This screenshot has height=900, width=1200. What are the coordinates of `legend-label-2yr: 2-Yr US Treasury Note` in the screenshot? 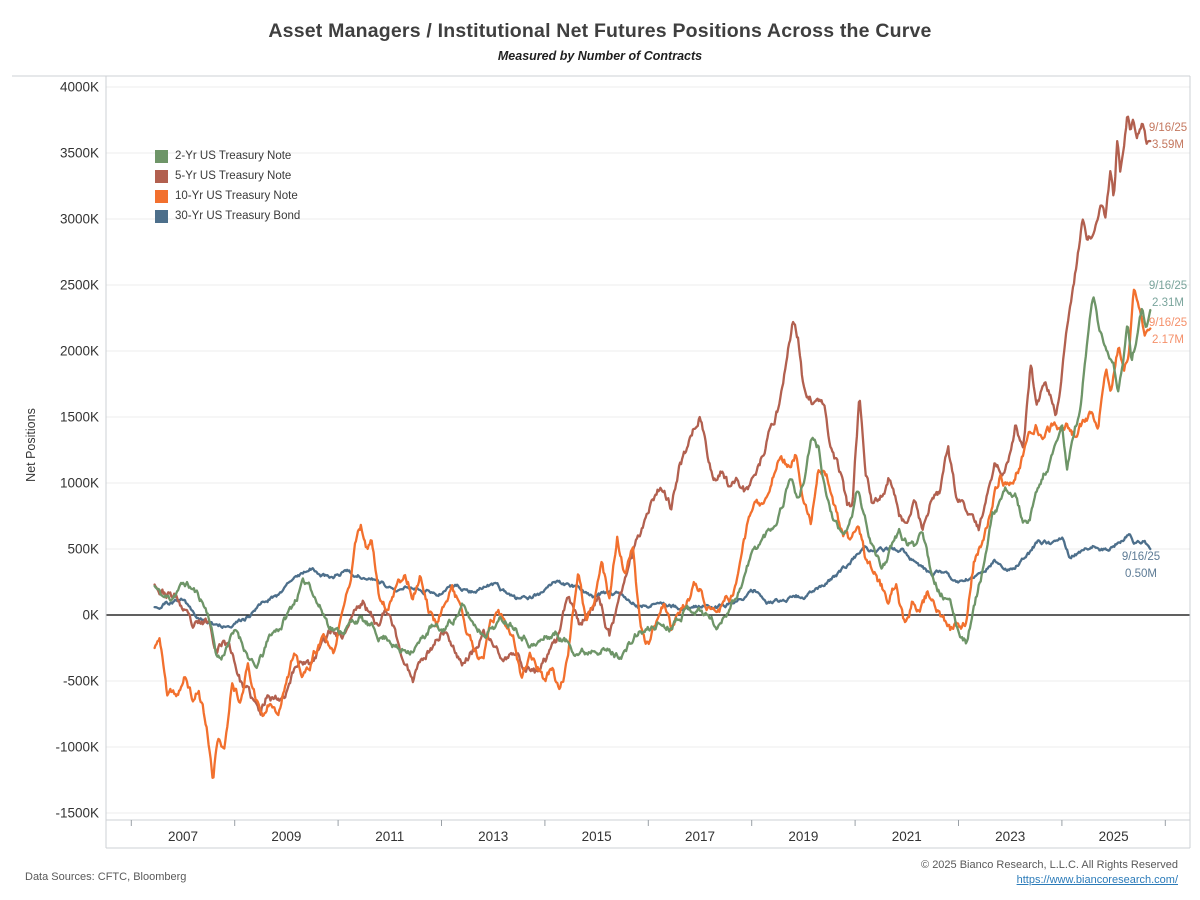 It's located at (233, 156).